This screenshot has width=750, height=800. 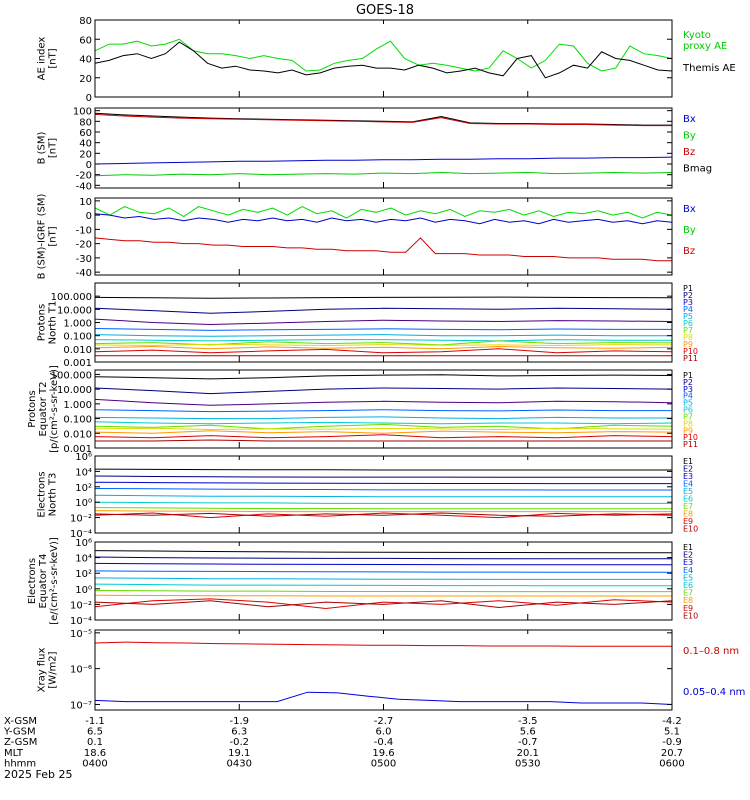 I want to click on legend-entry: P3, so click(x=688, y=302).